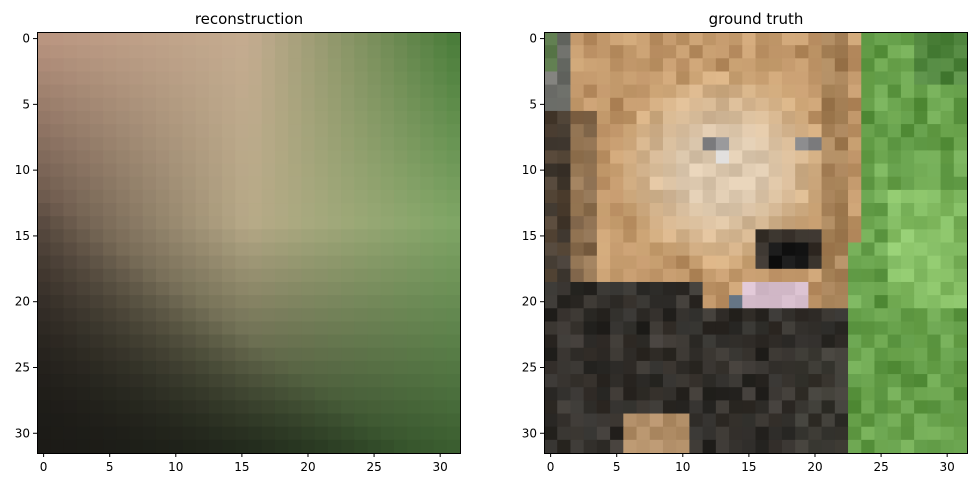  I want to click on reconstruction-y-tick-label: 25, so click(22, 367).